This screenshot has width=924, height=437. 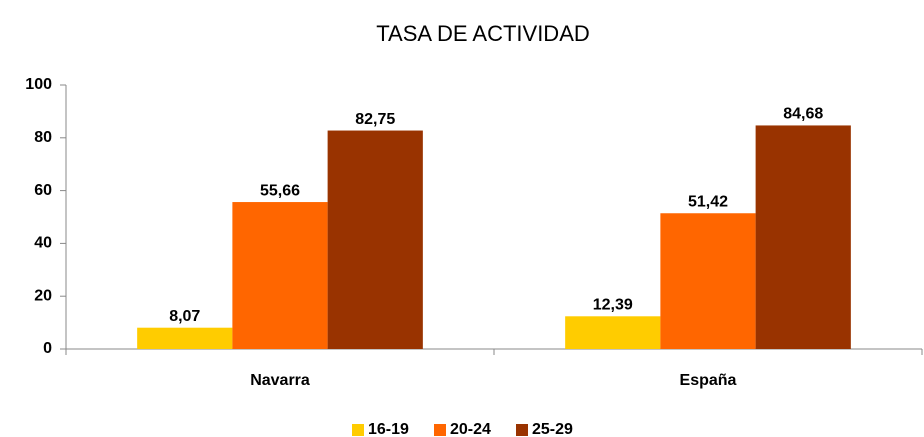 What do you see at coordinates (388, 429) in the screenshot?
I see `legend-label: 16-19` at bounding box center [388, 429].